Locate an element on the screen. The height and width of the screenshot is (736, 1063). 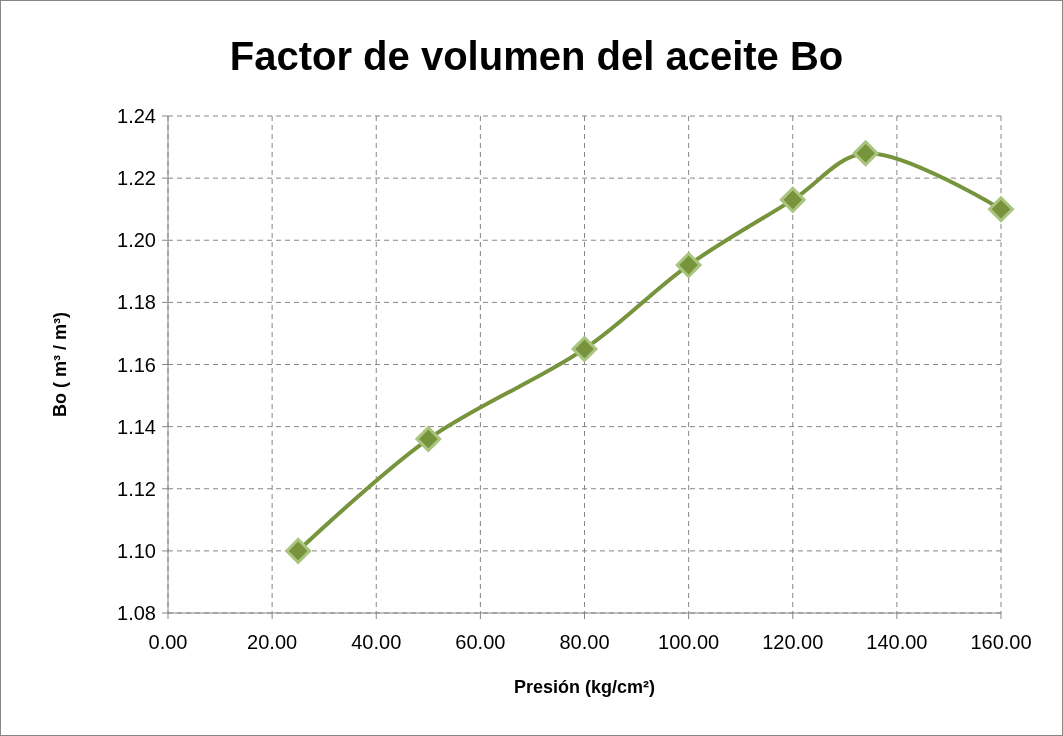
y-tick-label: 1.22 is located at coordinates (136, 178).